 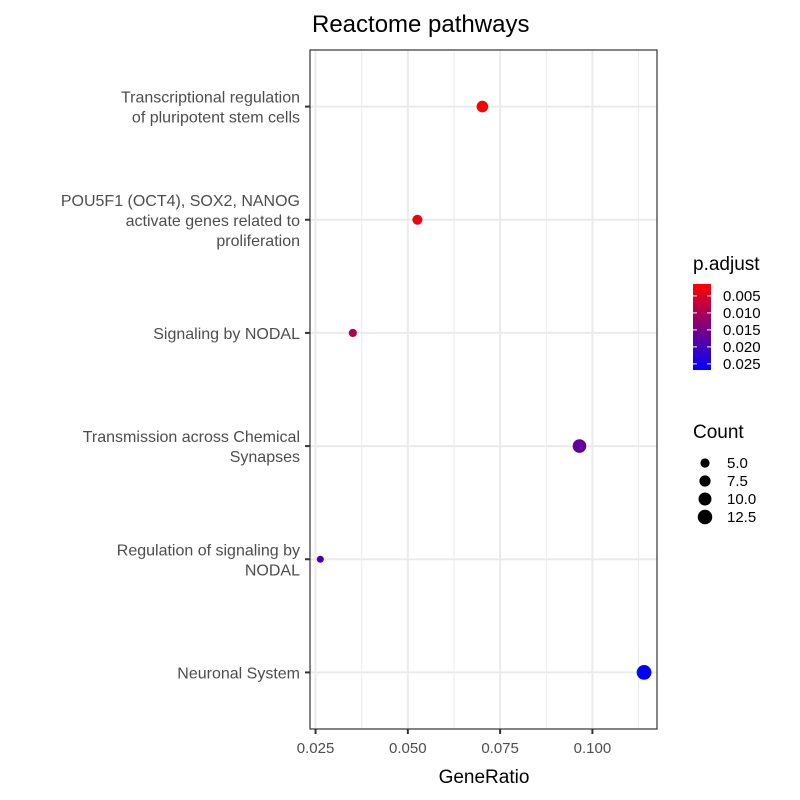 I want to click on color-legend-title: p.adjust, so click(x=726, y=264).